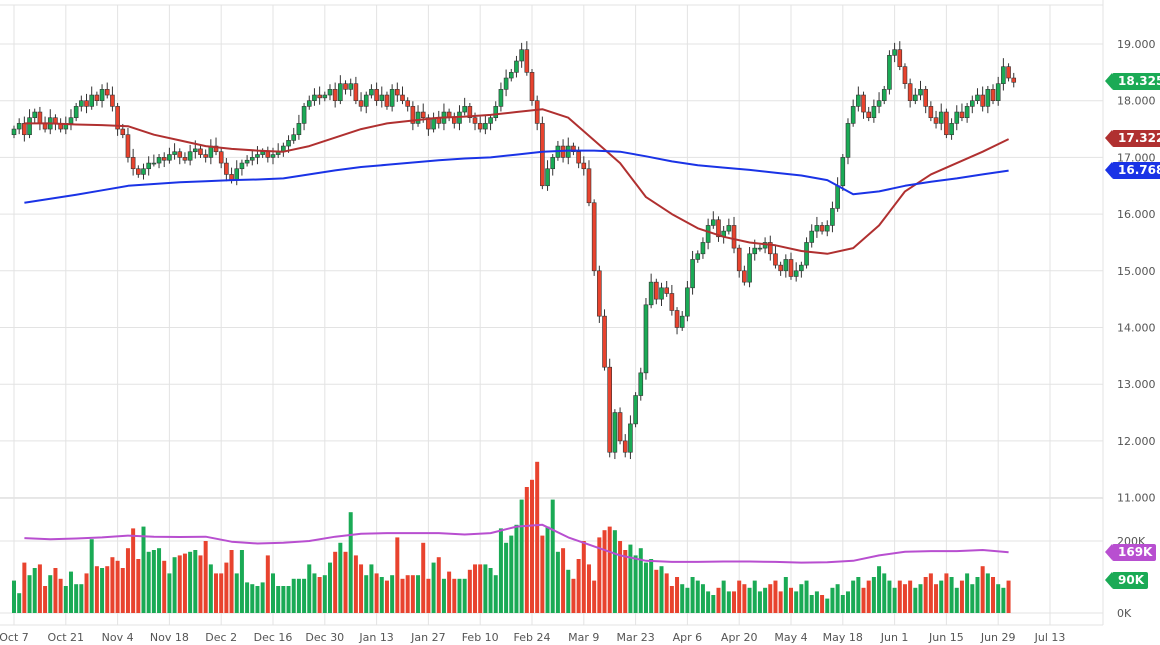 This screenshot has height=645, width=1160. What do you see at coordinates (739, 637) in the screenshot?
I see `time-tick-label: Apr 20` at bounding box center [739, 637].